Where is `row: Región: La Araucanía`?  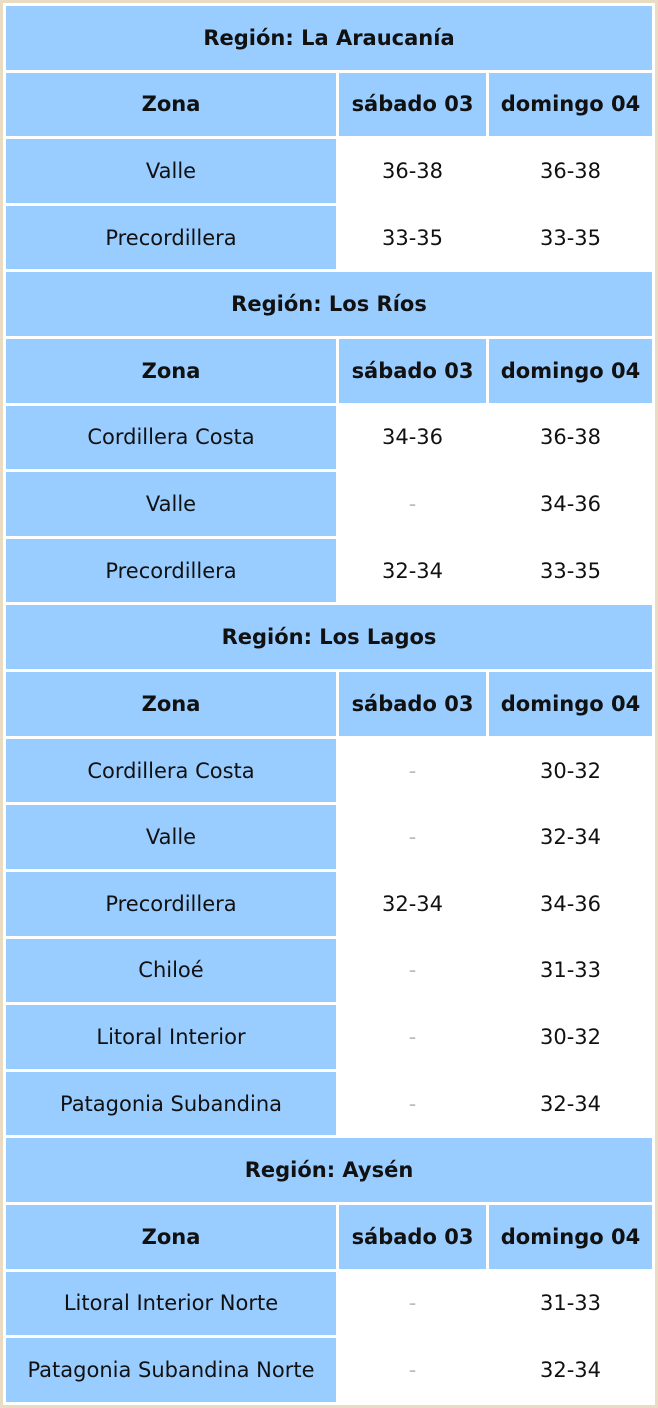
row: Región: La Araucanía is located at coordinates (329, 38).